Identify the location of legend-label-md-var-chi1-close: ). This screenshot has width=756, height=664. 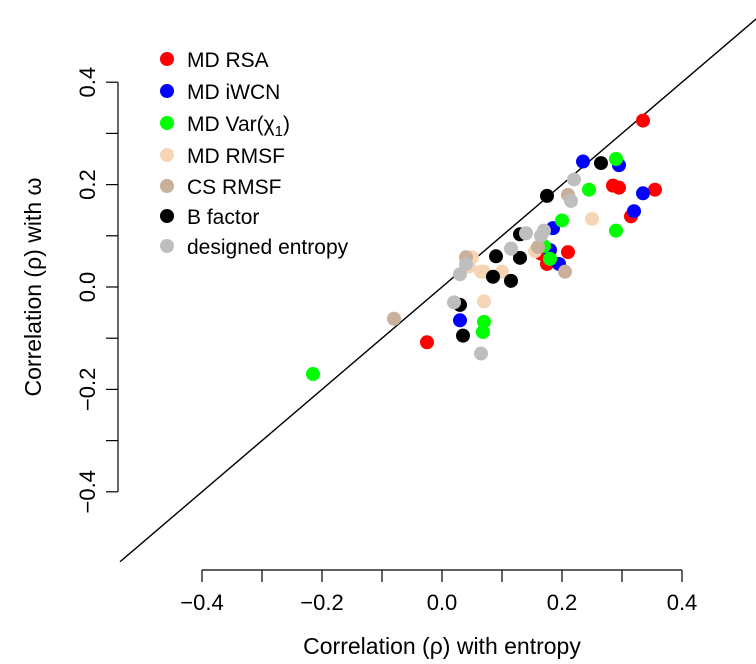
(286, 124).